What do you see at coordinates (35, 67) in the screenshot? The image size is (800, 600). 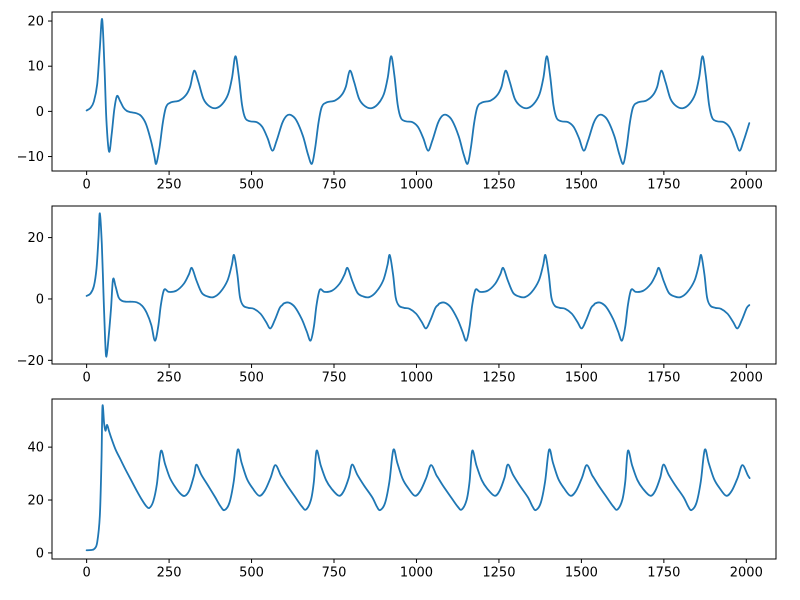 I see `y-tick-label: 10` at bounding box center [35, 67].